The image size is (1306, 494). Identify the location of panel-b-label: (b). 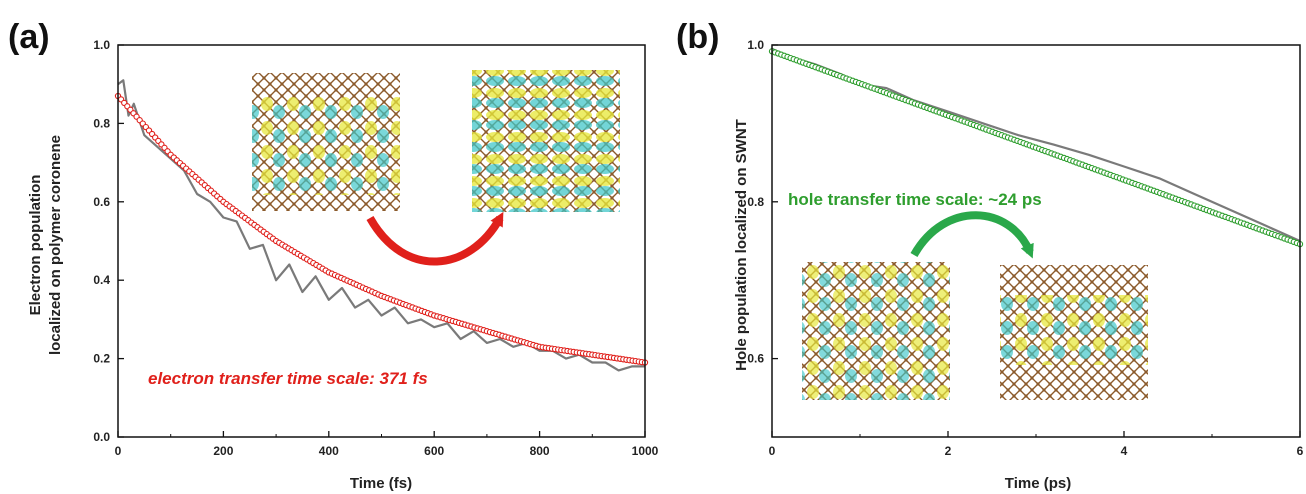
(697, 37).